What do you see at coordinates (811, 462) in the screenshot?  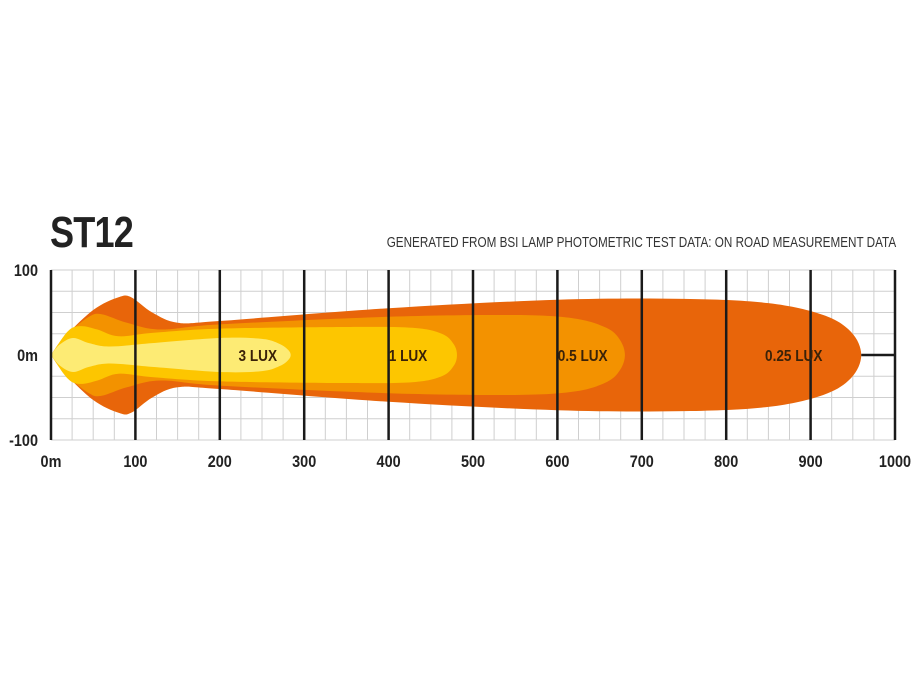 I see `x-tick-label: 900` at bounding box center [811, 462].